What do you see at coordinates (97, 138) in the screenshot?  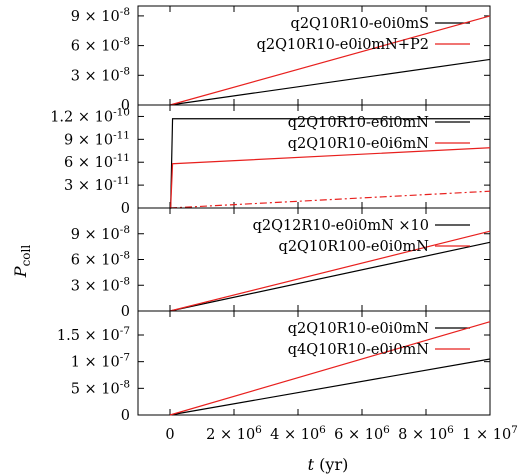 I see `y-tick-label: 9 × 10⁻¹¹` at bounding box center [97, 138].